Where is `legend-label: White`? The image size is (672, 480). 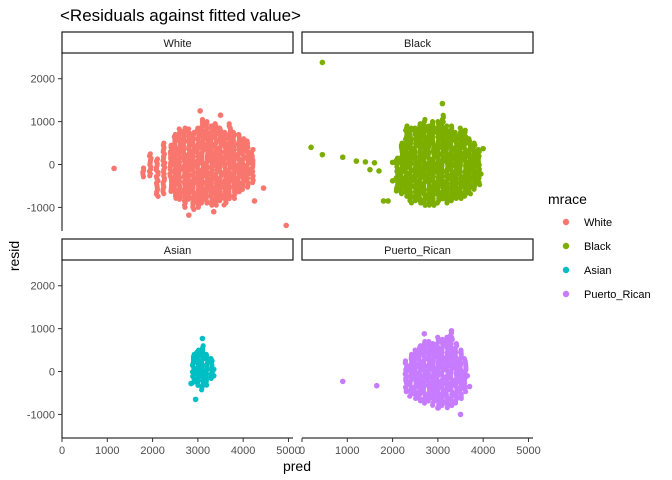 legend-label: White is located at coordinates (598, 223).